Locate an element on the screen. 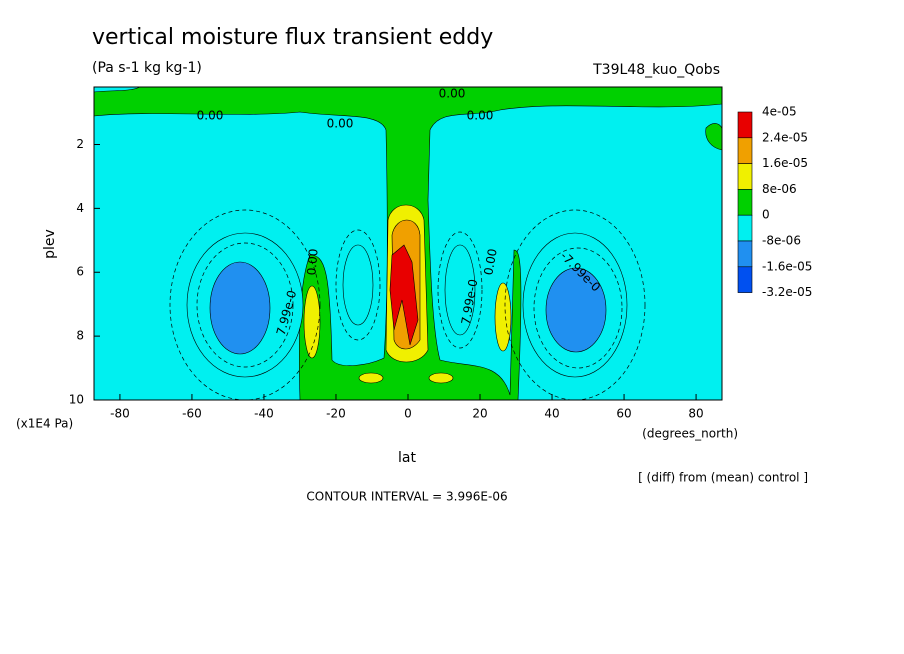 This screenshot has height=654, width=904. x-tick-label: -40 is located at coordinates (264, 414).